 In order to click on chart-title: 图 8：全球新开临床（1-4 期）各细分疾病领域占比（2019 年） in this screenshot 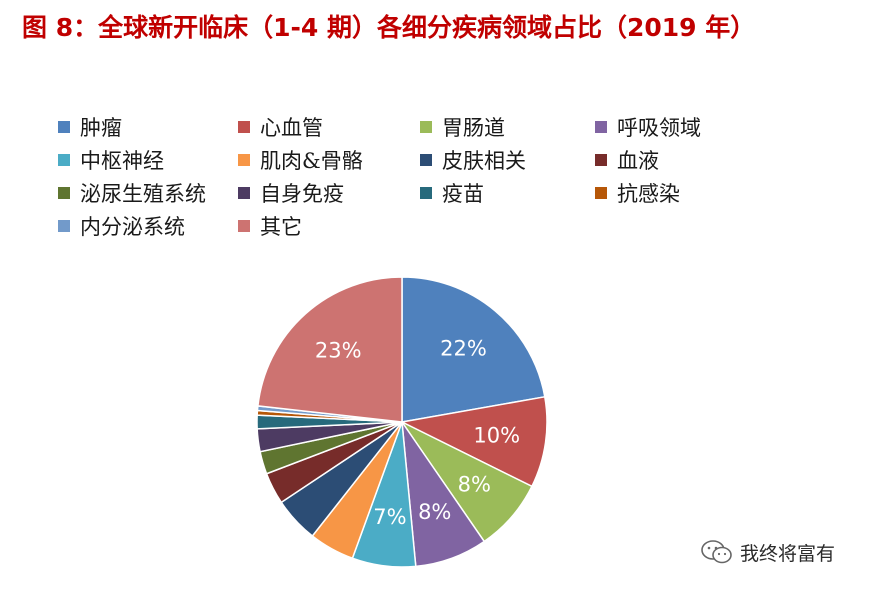, I will do `click(389, 27)`.